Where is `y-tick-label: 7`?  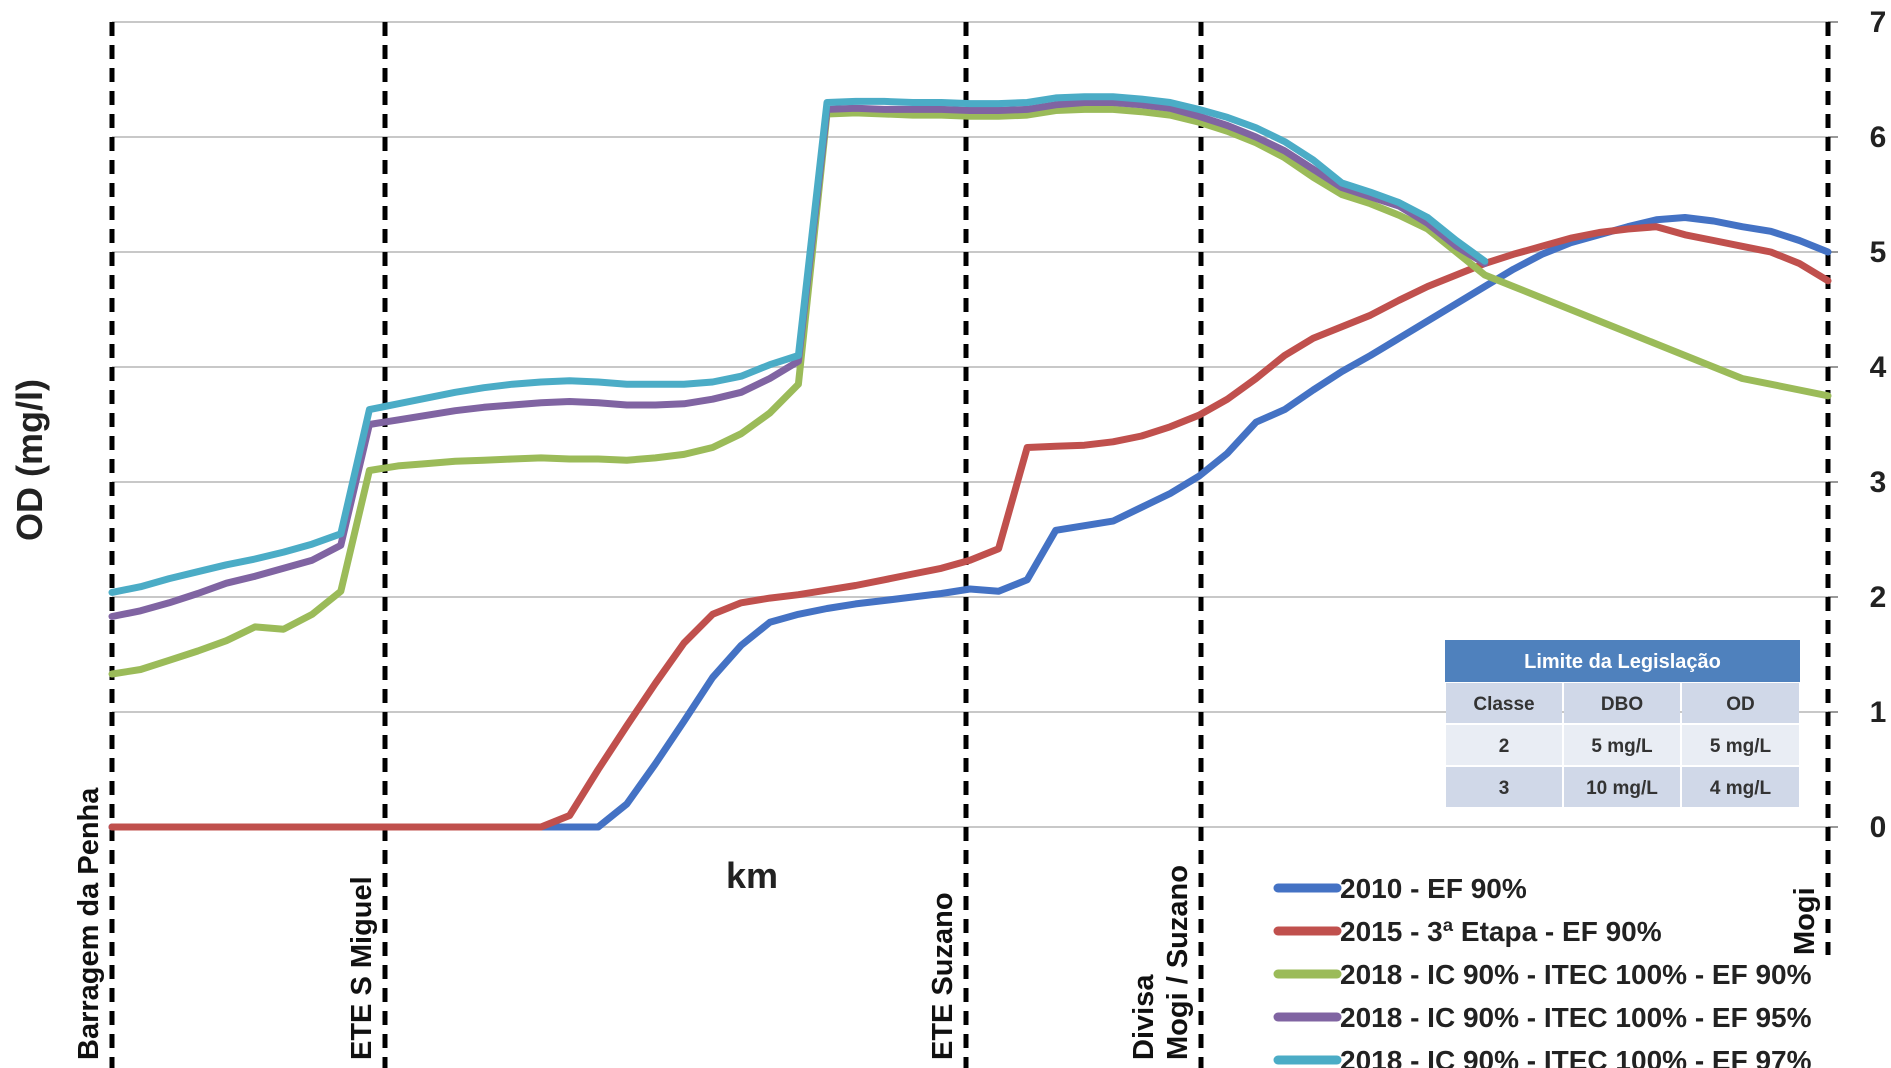 y-tick-label: 7 is located at coordinates (1878, 22).